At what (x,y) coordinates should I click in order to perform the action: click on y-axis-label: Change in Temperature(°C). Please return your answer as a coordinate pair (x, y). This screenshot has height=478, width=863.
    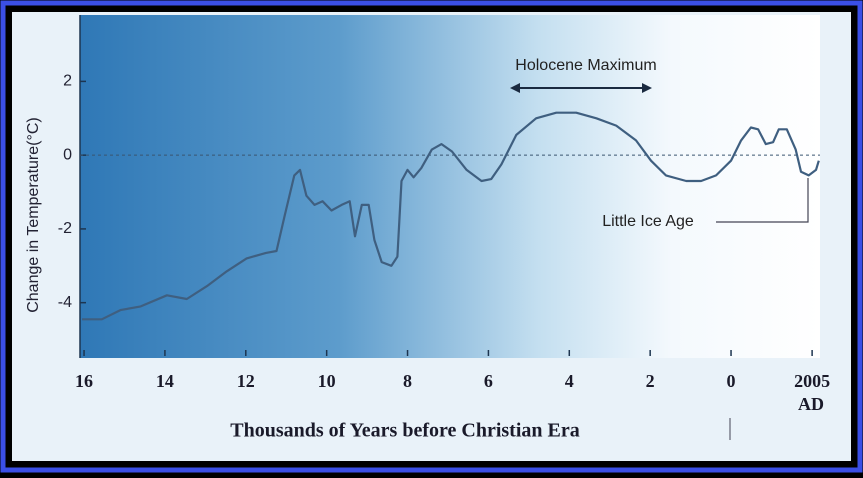
    Looking at the image, I should click on (33, 215).